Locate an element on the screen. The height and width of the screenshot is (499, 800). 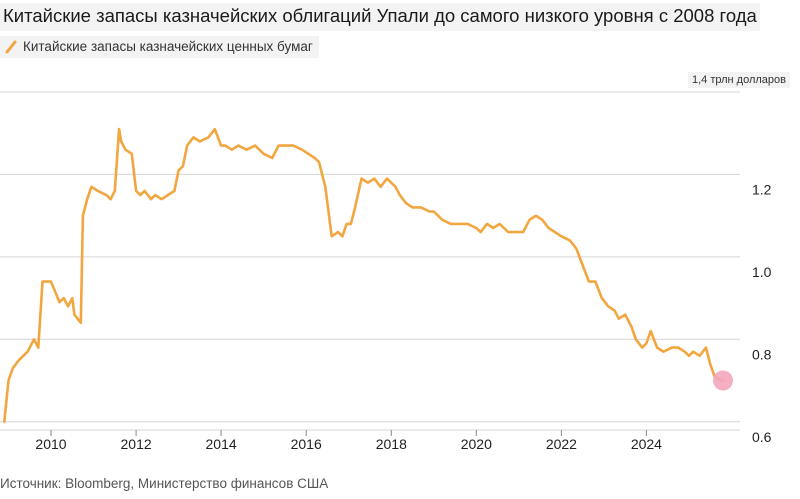
x-tick-label: 2024 is located at coordinates (646, 444).